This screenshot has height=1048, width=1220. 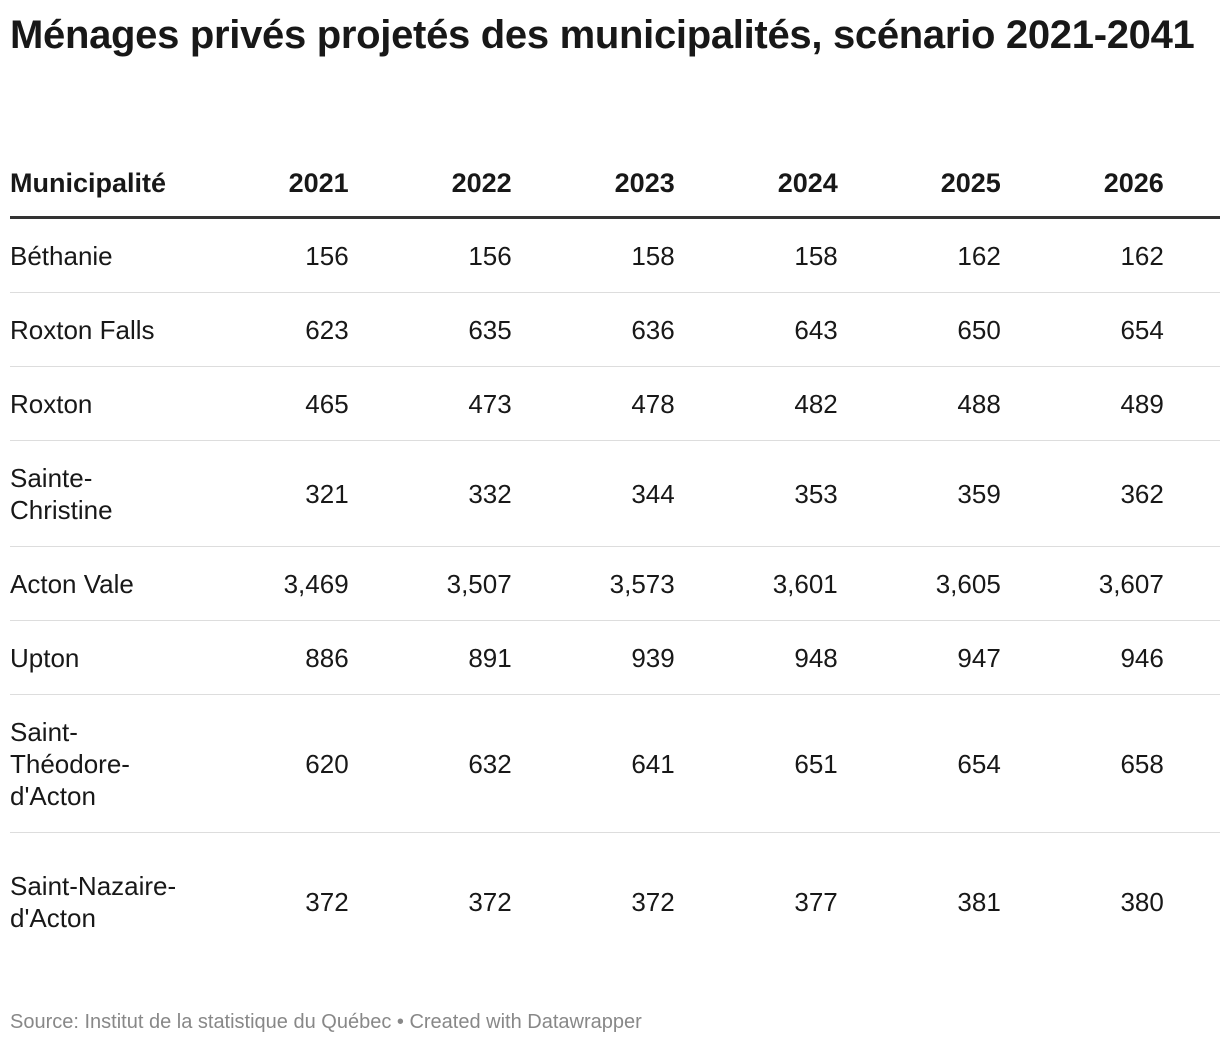 I want to click on value-cell-2024: 948, so click(x=756, y=657).